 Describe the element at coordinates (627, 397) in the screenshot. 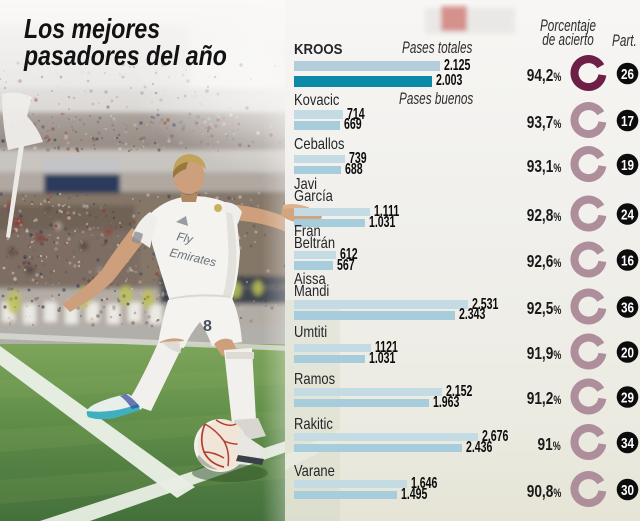

I see `svg-text: 29` at that location.